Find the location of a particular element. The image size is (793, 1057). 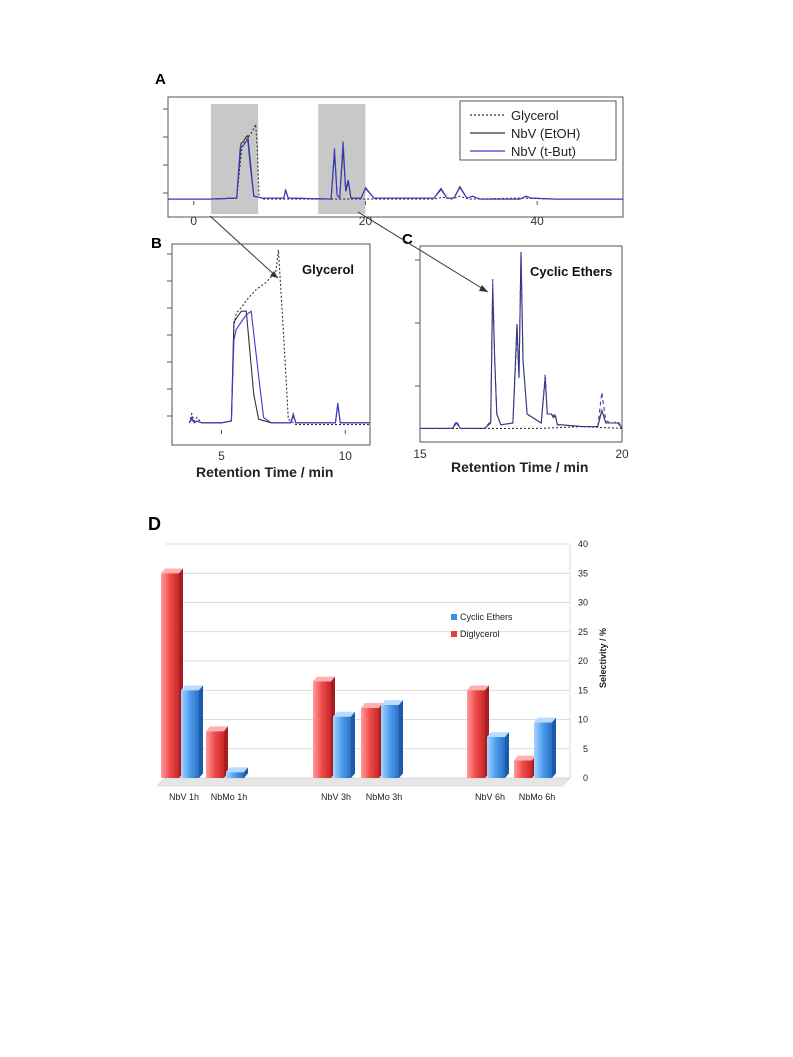

panel-d-y-axis-title: Selectivity / % is located at coordinates (603, 658).